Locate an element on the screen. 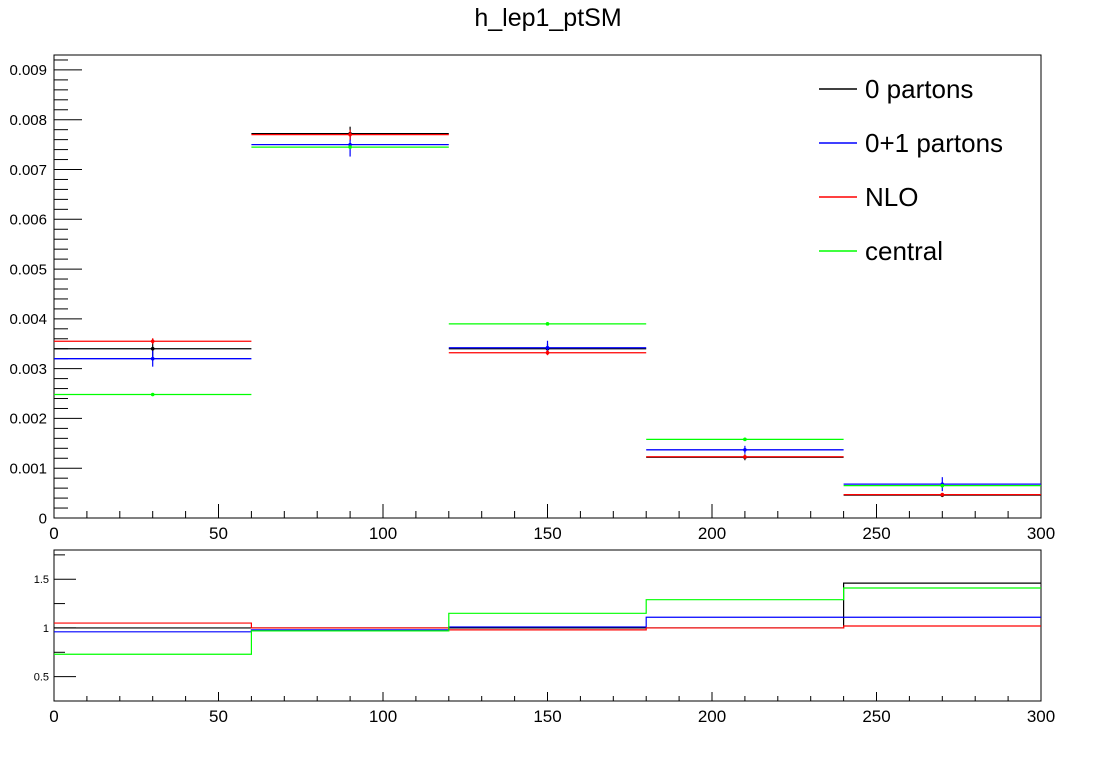  legend: 0 partons 0+1 partons NLO central is located at coordinates (911, 170).